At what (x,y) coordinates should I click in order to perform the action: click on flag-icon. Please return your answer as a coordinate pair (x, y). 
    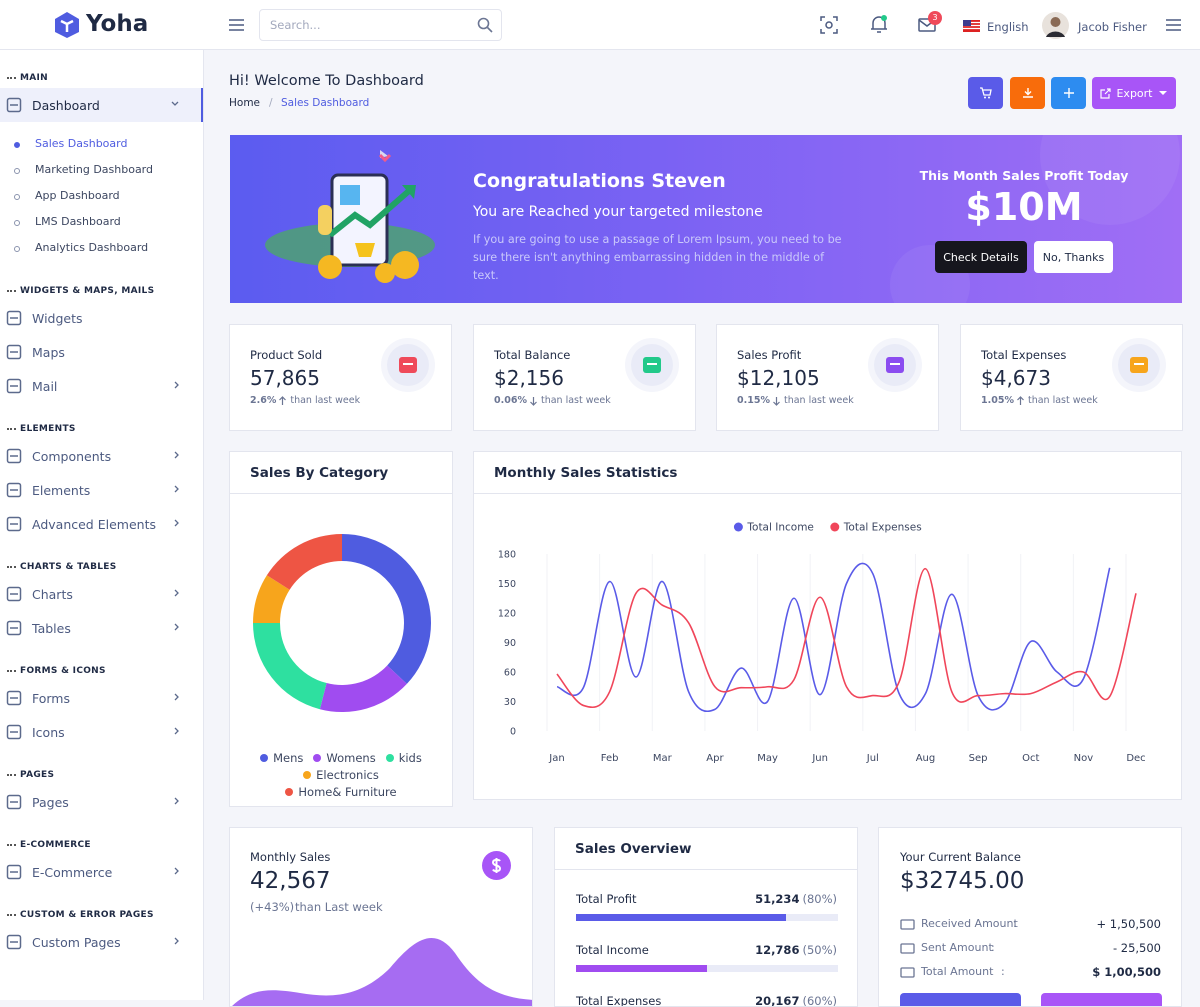
    Looking at the image, I should click on (971, 26).